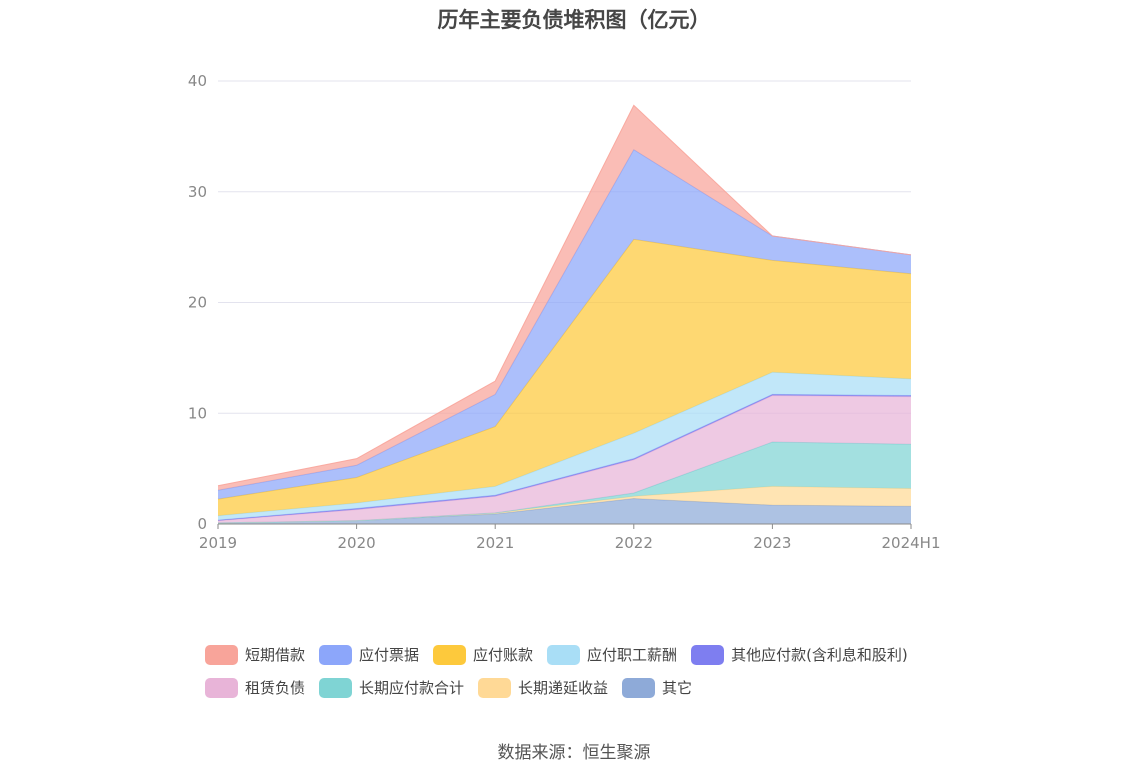 Image resolution: width=1148 pixels, height=776 pixels. Describe the element at coordinates (634, 543) in the screenshot. I see `x-tick-label: 2022` at that location.